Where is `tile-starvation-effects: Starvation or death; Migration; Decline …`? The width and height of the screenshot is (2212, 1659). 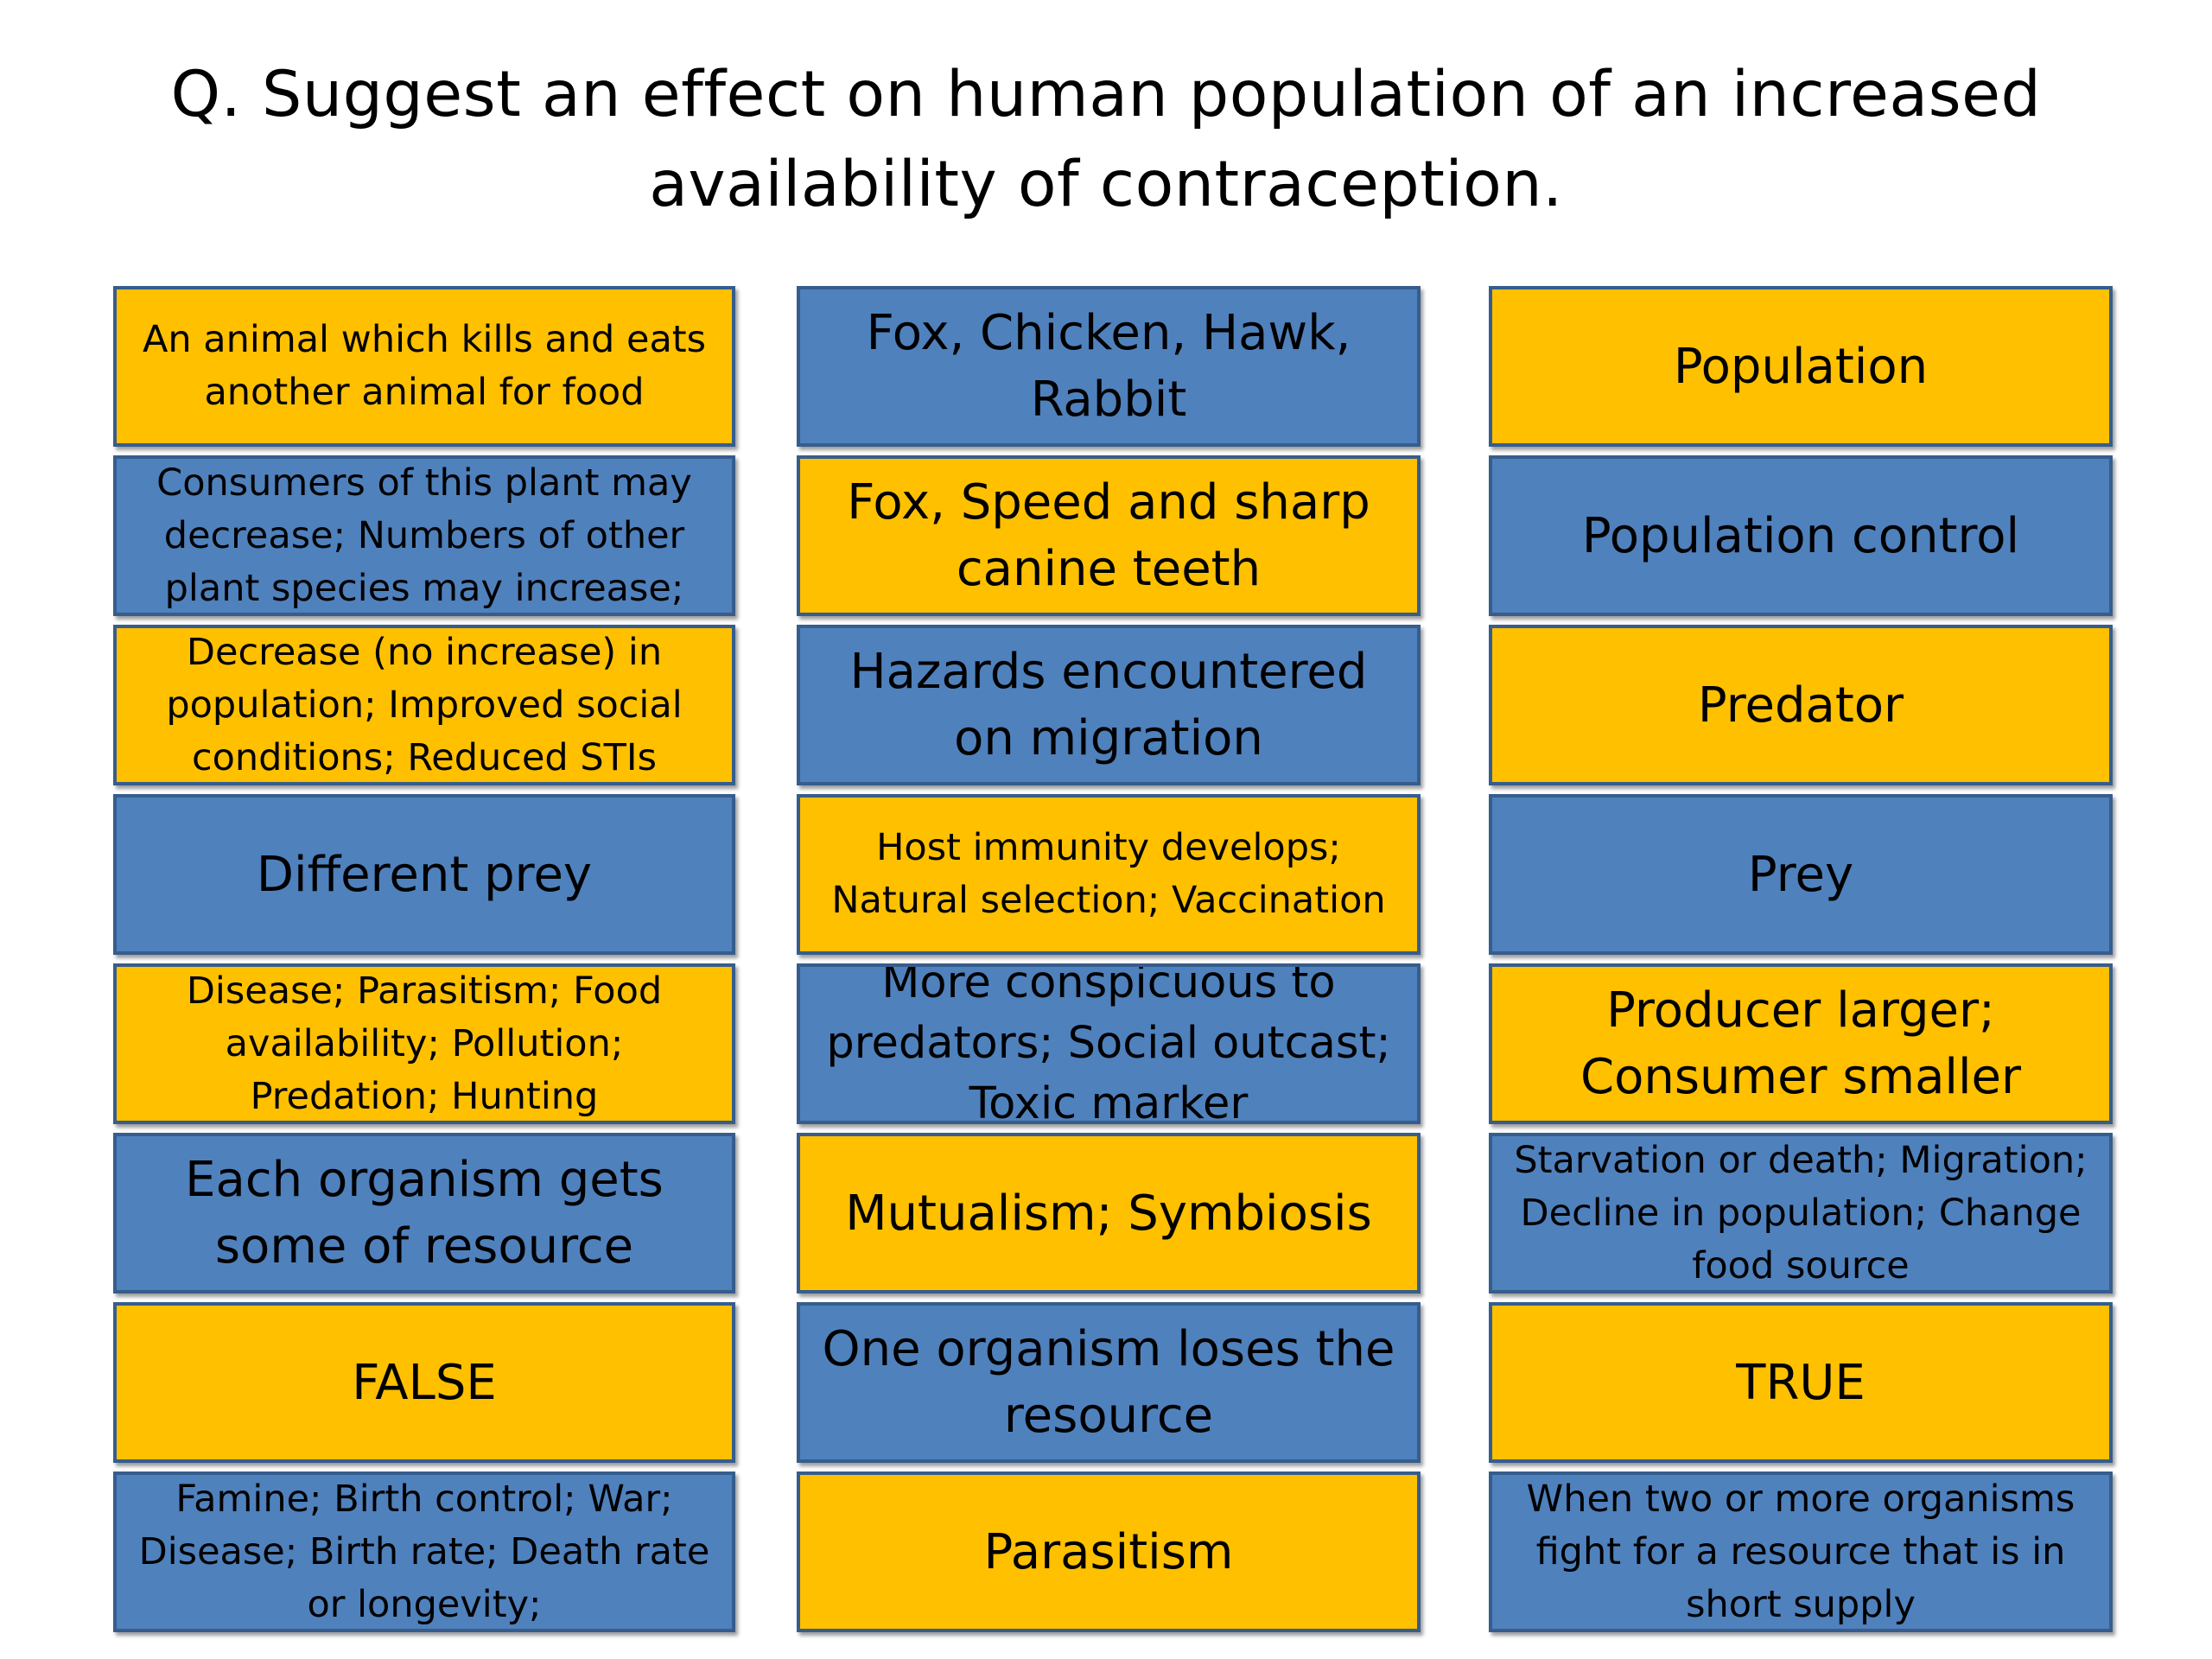
tile-starvation-effects: Starvation or death; Migration; Decline … is located at coordinates (1801, 1213).